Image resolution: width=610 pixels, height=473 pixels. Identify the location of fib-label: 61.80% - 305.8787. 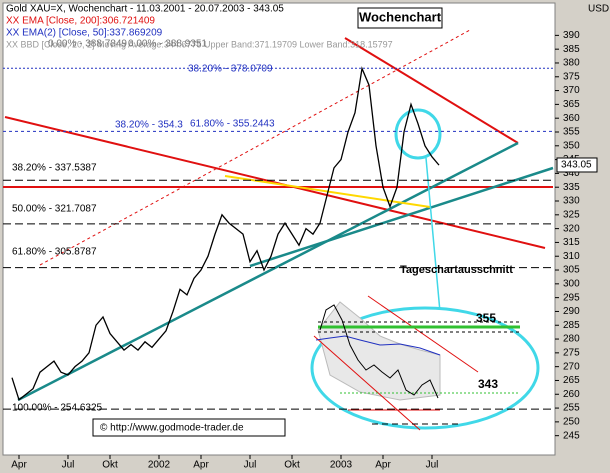
(54, 252).